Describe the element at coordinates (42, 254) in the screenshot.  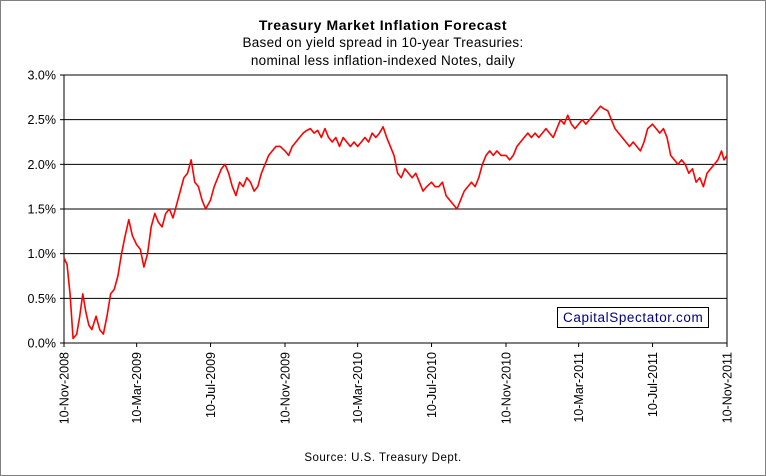
I see `y-tick-label: 1.0%` at that location.